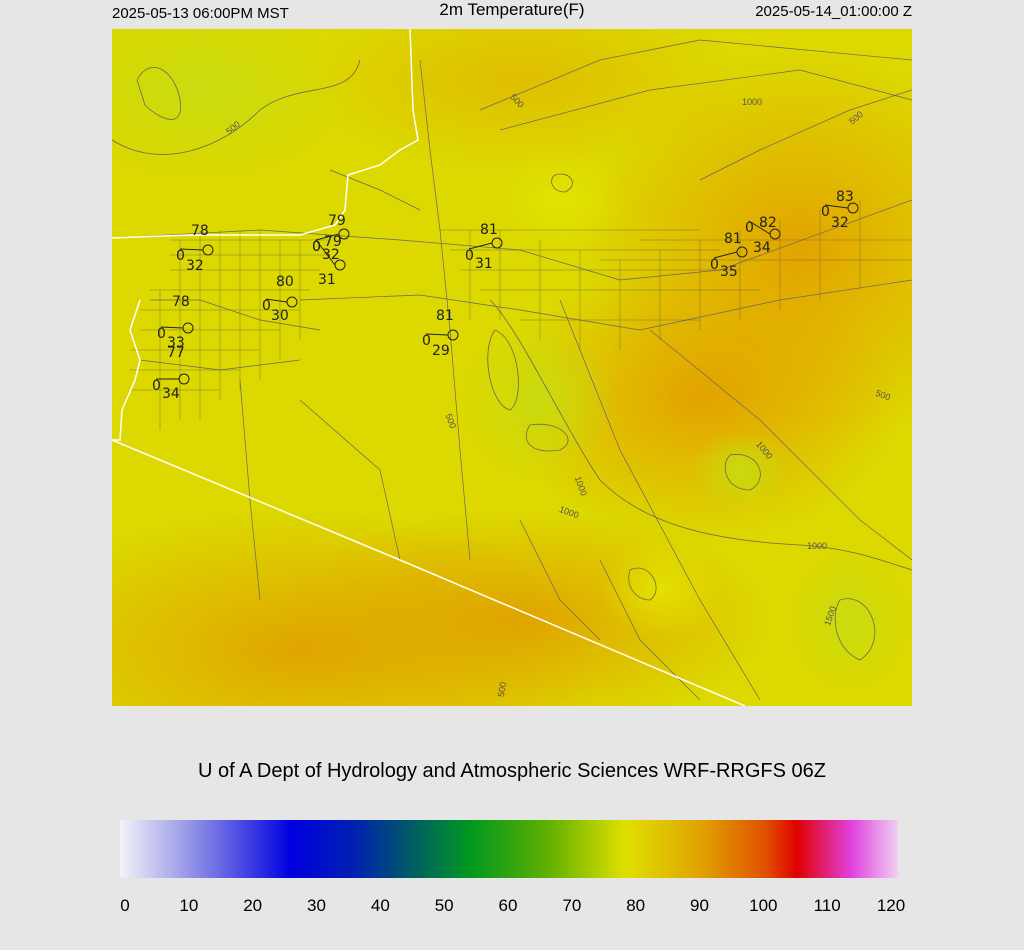  What do you see at coordinates (768, 223) in the screenshot?
I see `station-temp: 82` at bounding box center [768, 223].